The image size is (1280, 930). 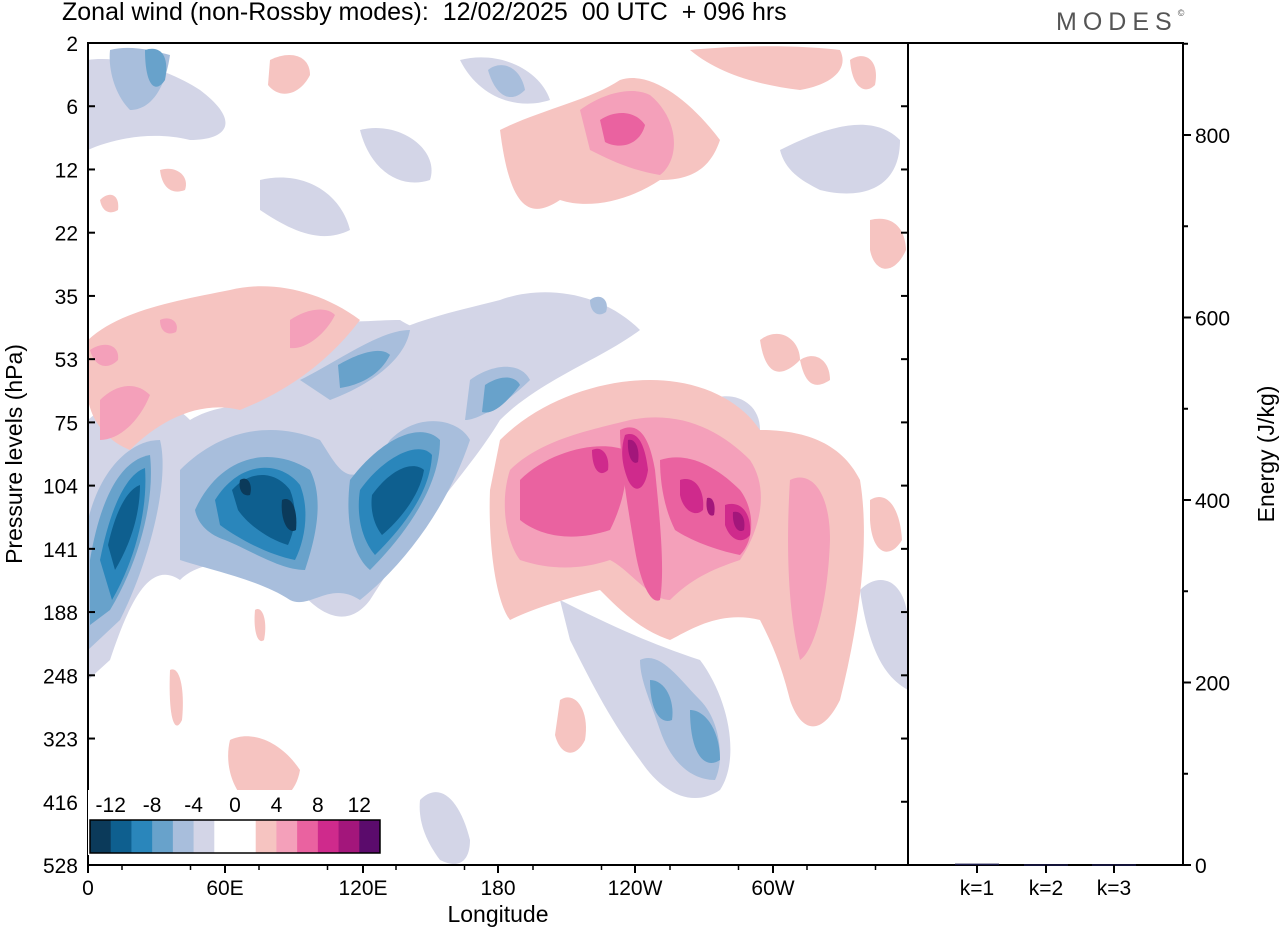 I want to click on modes-logo: MODES©, so click(x=1120, y=22).